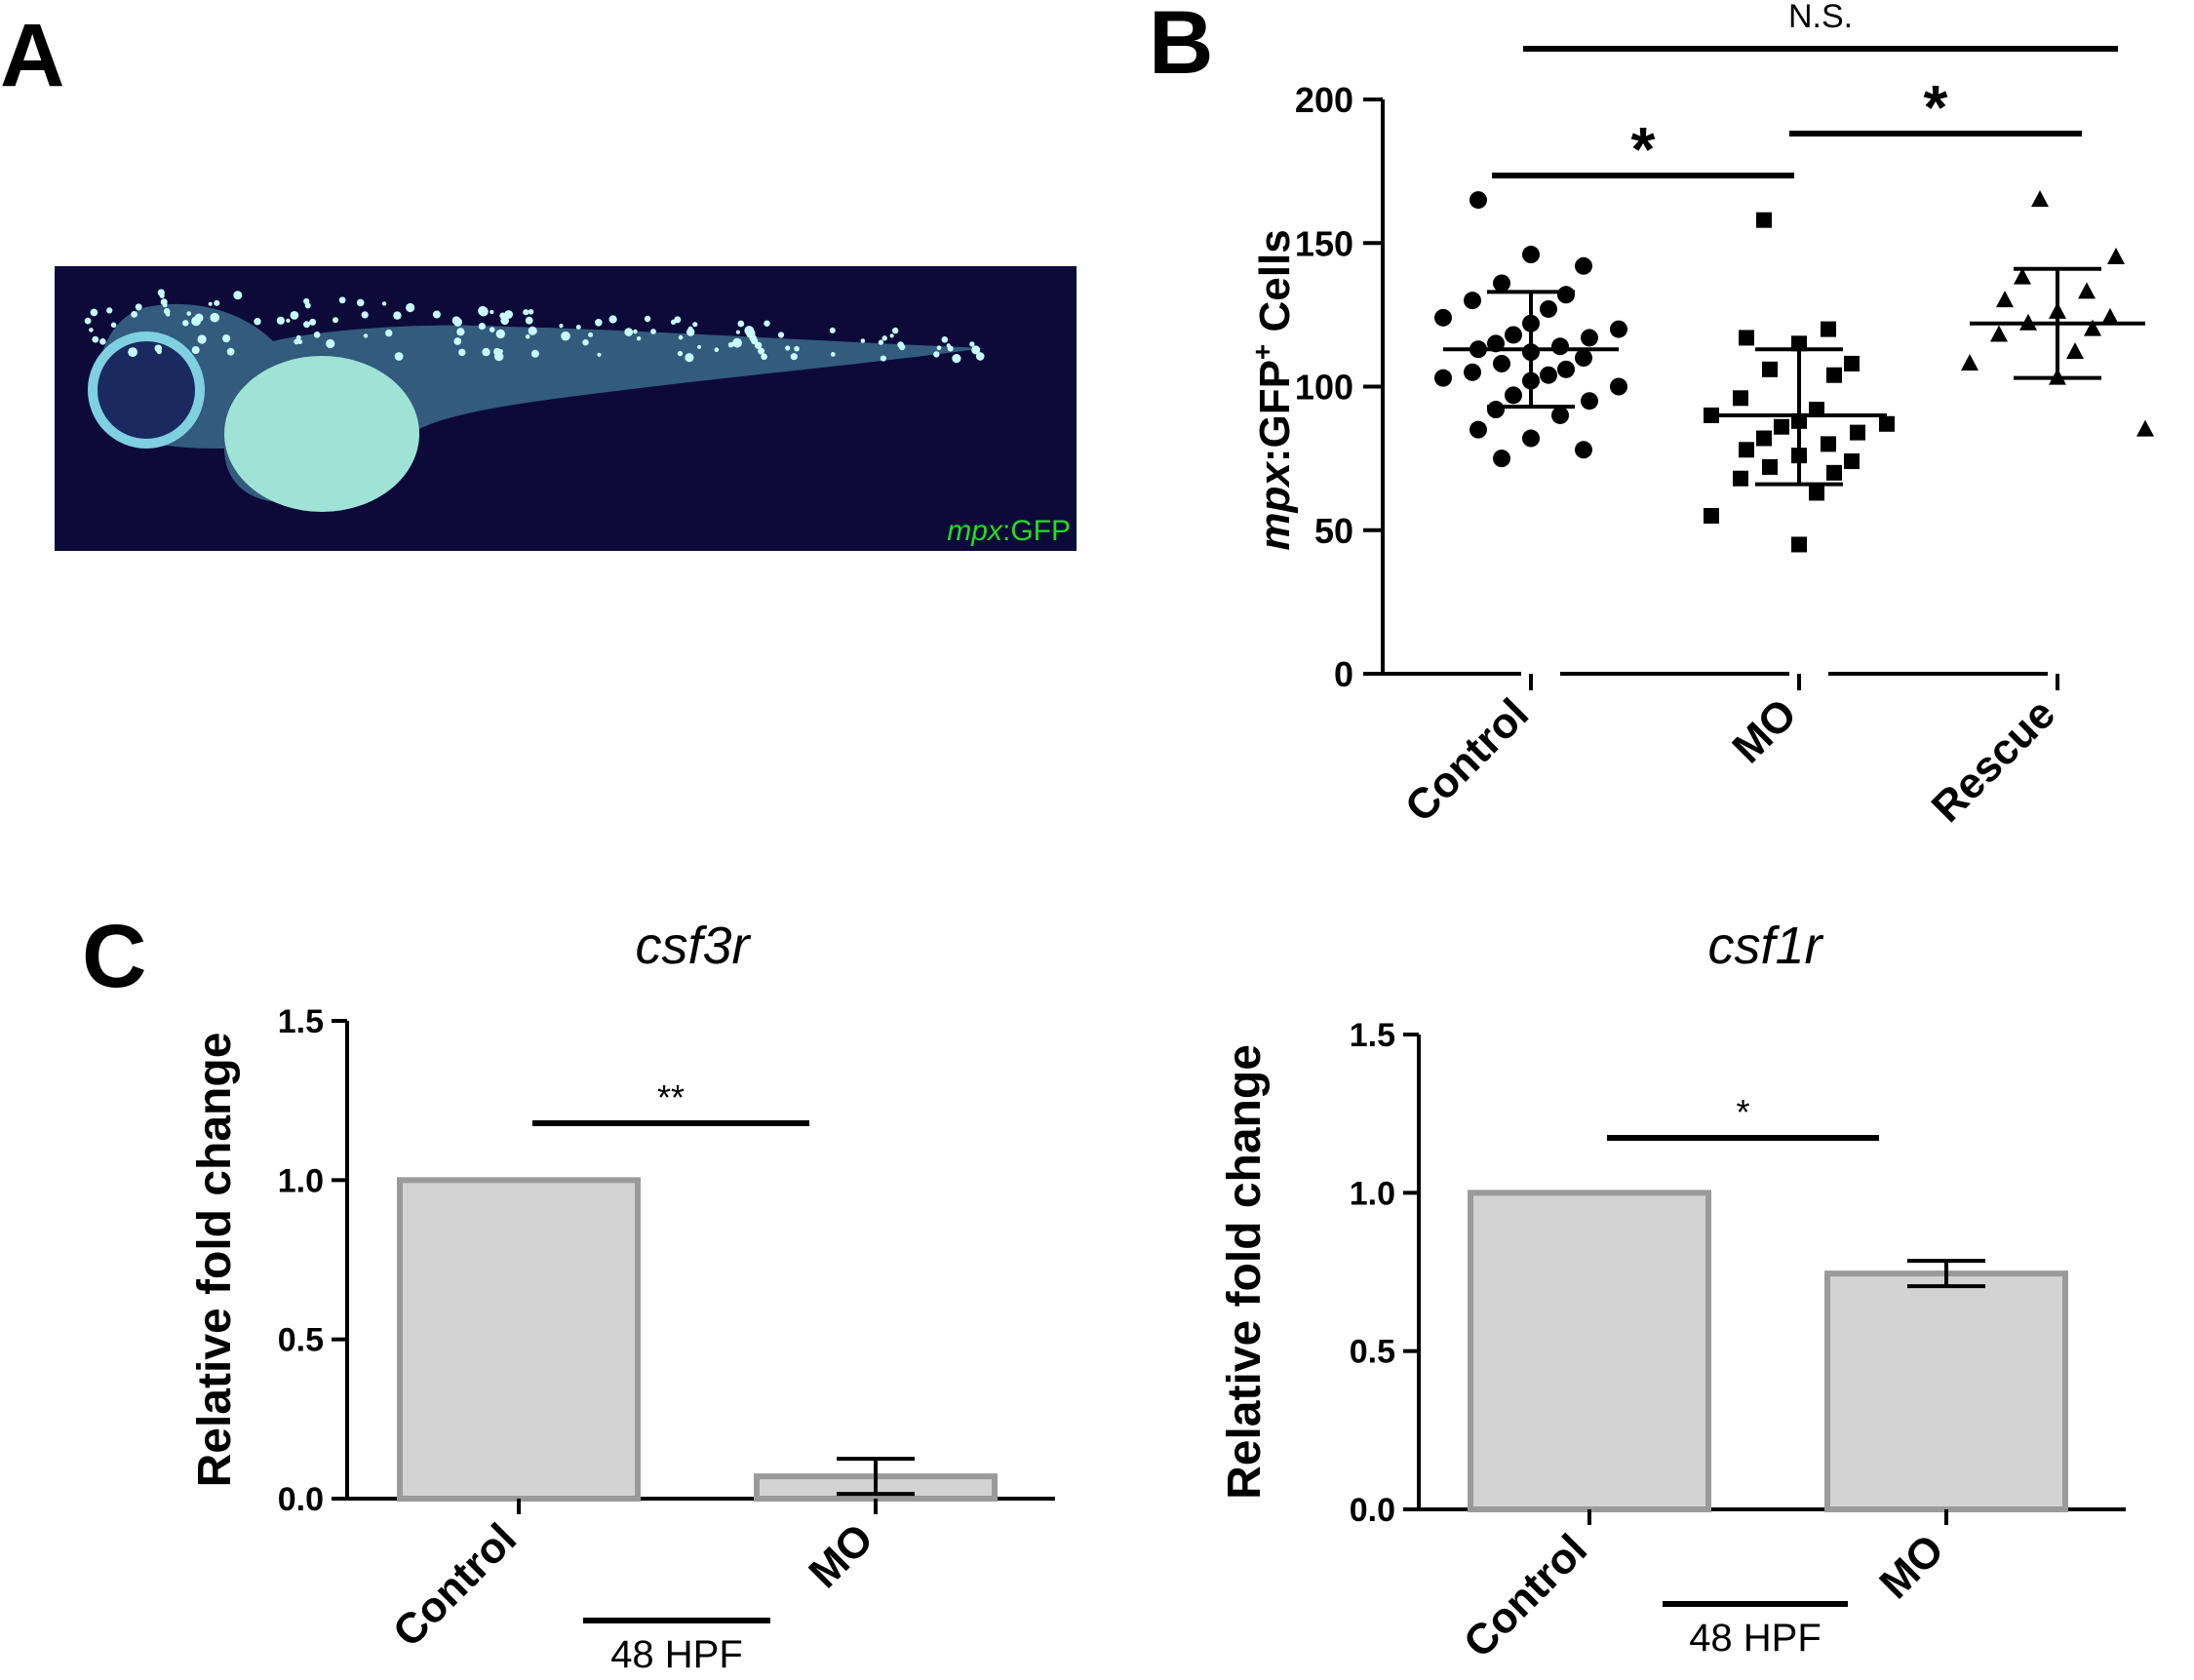 The width and height of the screenshot is (2194, 1680). What do you see at coordinates (1324, 243) in the screenshot?
I see `y-tick-label: 150` at bounding box center [1324, 243].